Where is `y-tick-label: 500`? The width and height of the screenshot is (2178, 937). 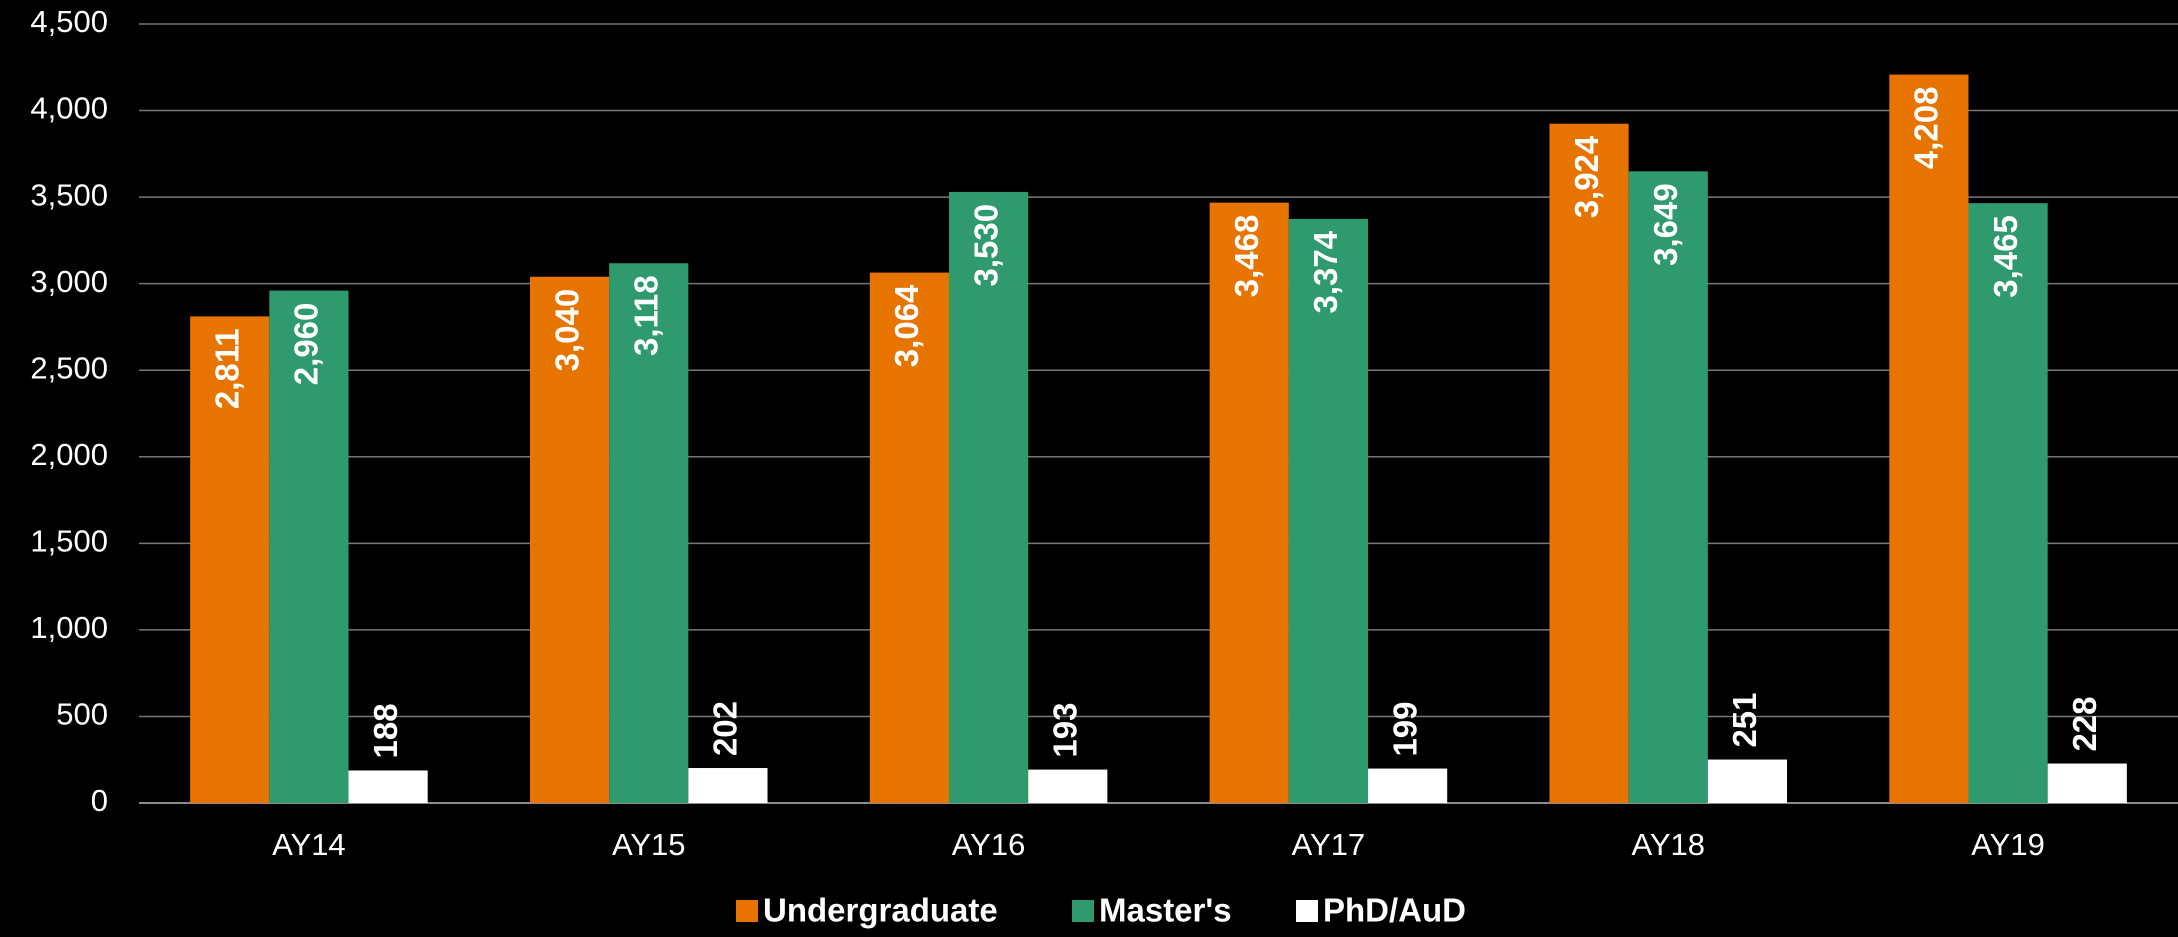 y-tick-label: 500 is located at coordinates (82, 714).